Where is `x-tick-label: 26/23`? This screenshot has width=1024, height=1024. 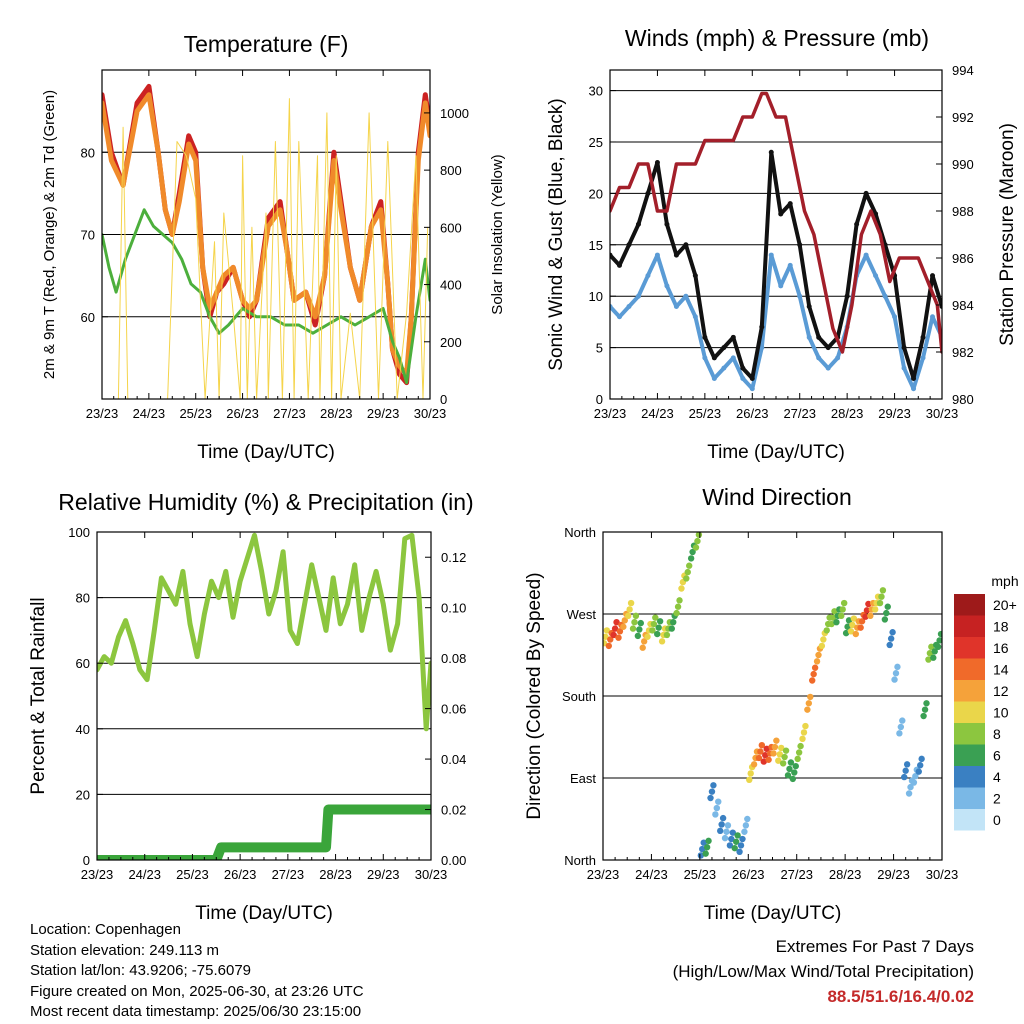 x-tick-label: 26/23 is located at coordinates (752, 413).